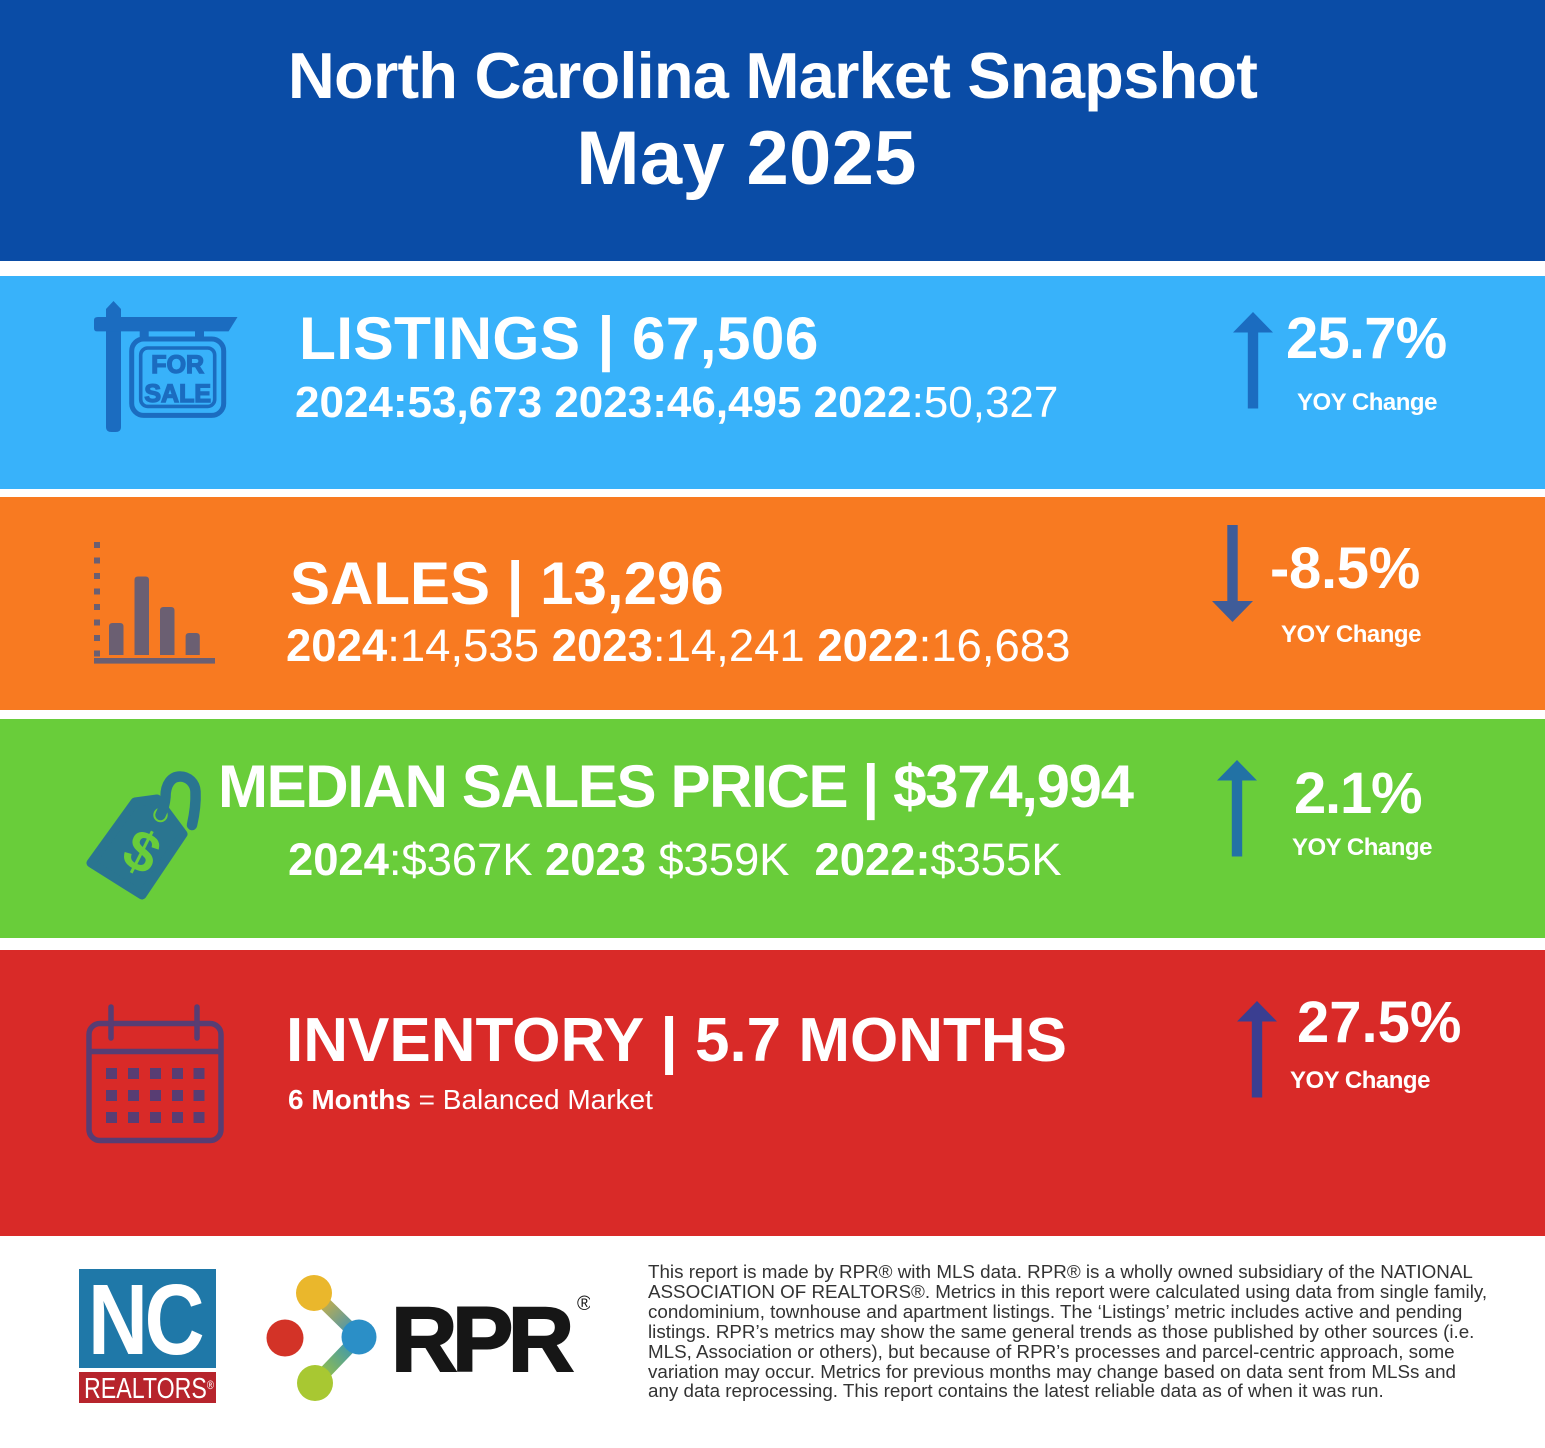  Describe the element at coordinates (177, 365) in the screenshot. I see `svg-text: FOR` at that location.